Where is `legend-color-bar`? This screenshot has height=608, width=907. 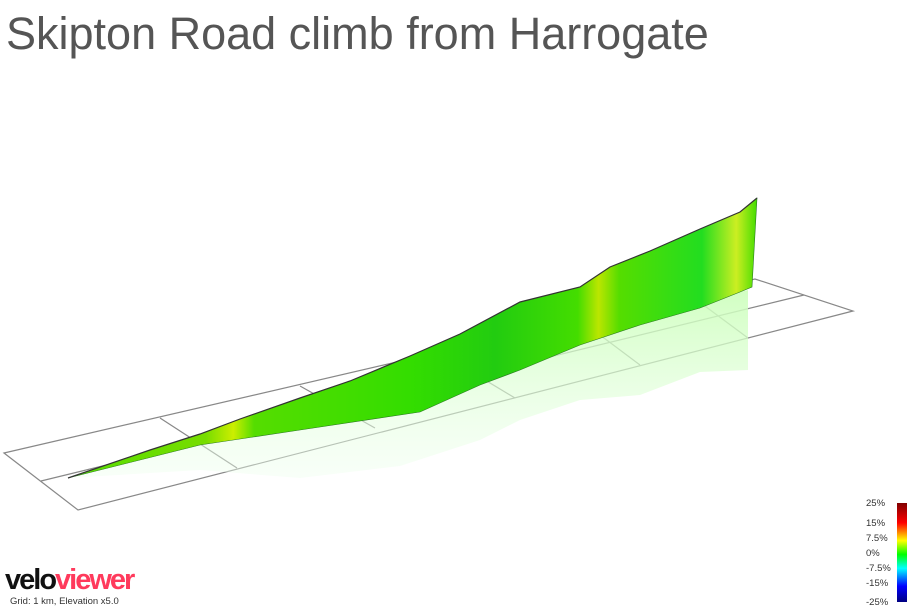 legend-color-bar is located at coordinates (902, 552).